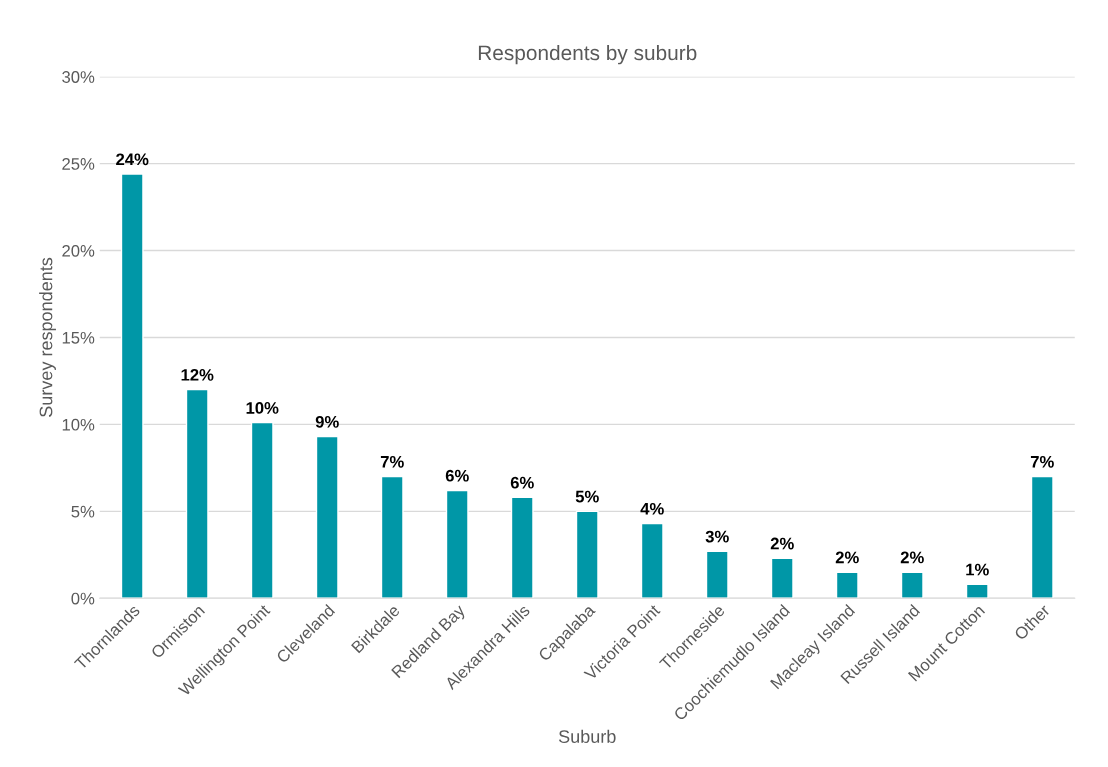 This screenshot has height=767, width=1108. Describe the element at coordinates (78, 250) in the screenshot. I see `y-tick-label: 20%` at that location.